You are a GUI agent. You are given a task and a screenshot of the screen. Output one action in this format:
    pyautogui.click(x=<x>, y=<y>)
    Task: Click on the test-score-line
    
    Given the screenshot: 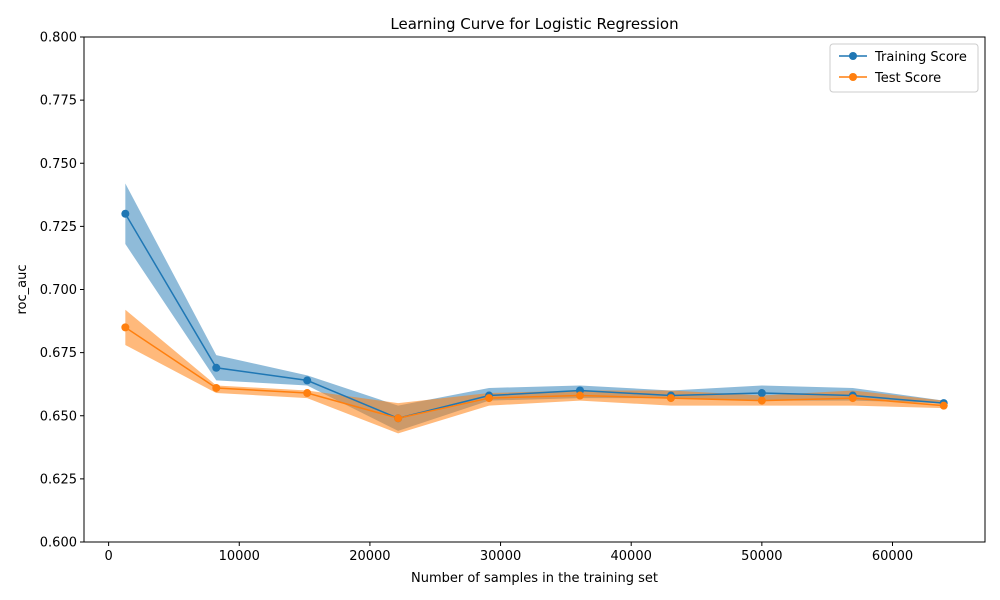 What is the action you would take?
    pyautogui.click(x=534, y=373)
    